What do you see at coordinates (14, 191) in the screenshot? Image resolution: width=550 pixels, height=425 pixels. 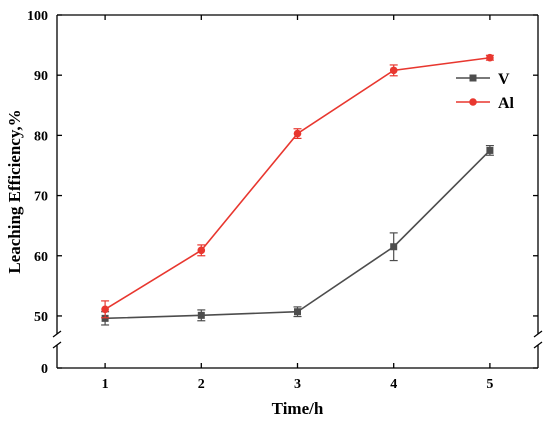 I see `y-axis-title: Leaching Efficiency,%` at bounding box center [14, 191].